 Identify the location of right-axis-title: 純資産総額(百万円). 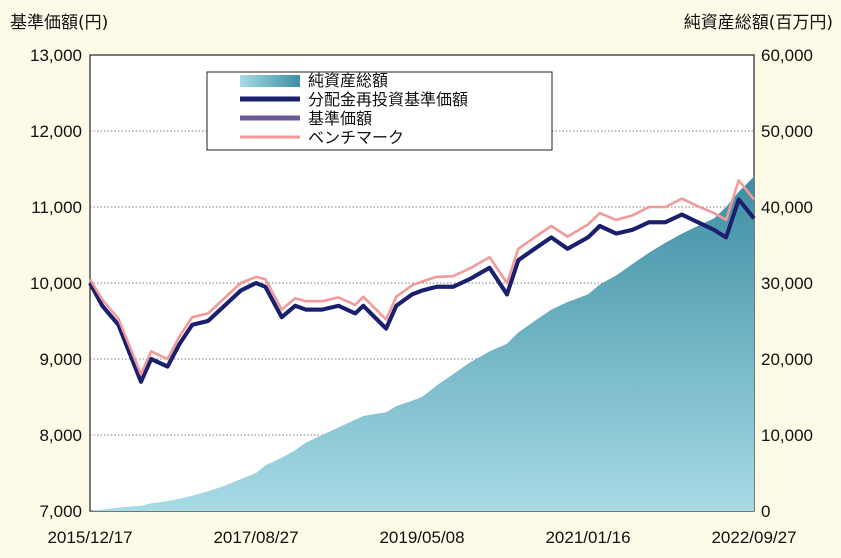
(758, 23).